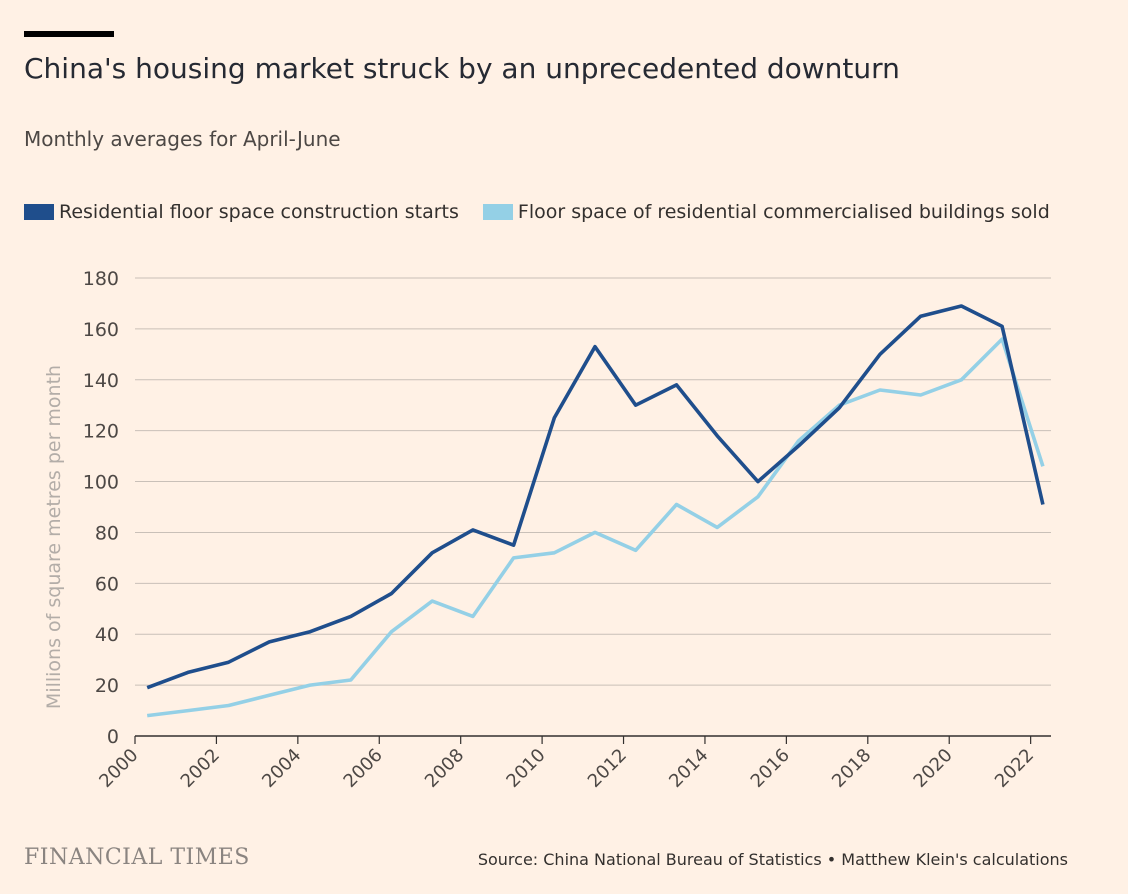 The width and height of the screenshot is (1128, 894). I want to click on legend-swatch-construction-starts, so click(39, 212).